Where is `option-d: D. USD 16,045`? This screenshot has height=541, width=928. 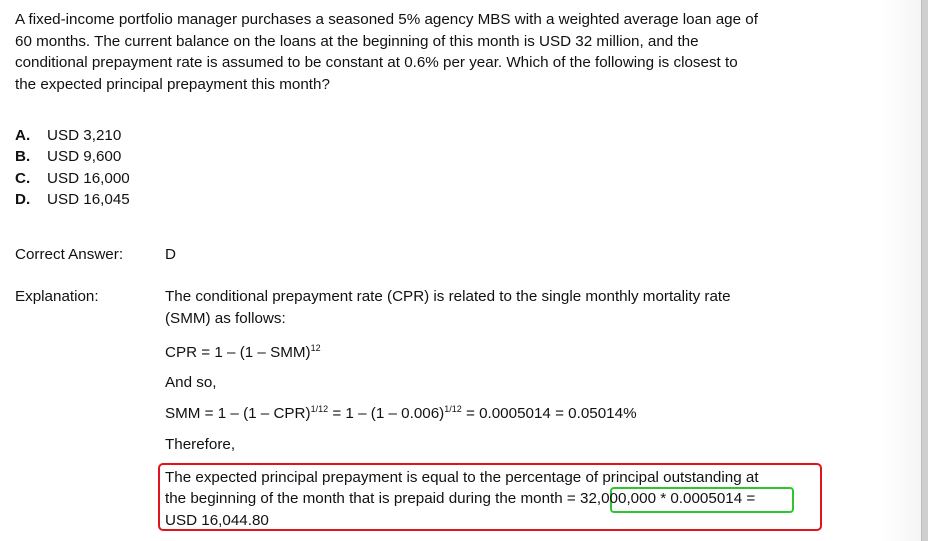
option-d: D. USD 16,045 is located at coordinates (72, 200).